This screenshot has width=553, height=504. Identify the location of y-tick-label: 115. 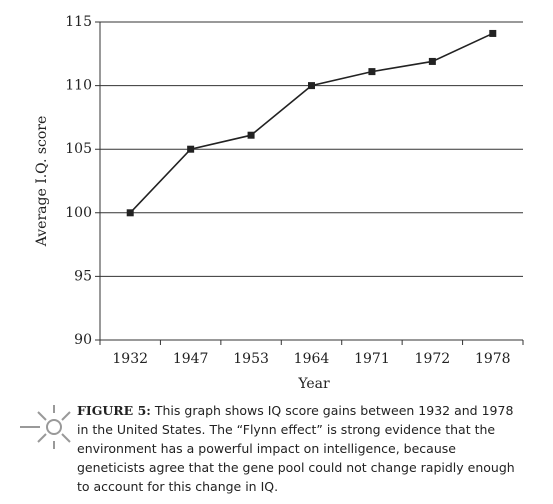
(78, 22).